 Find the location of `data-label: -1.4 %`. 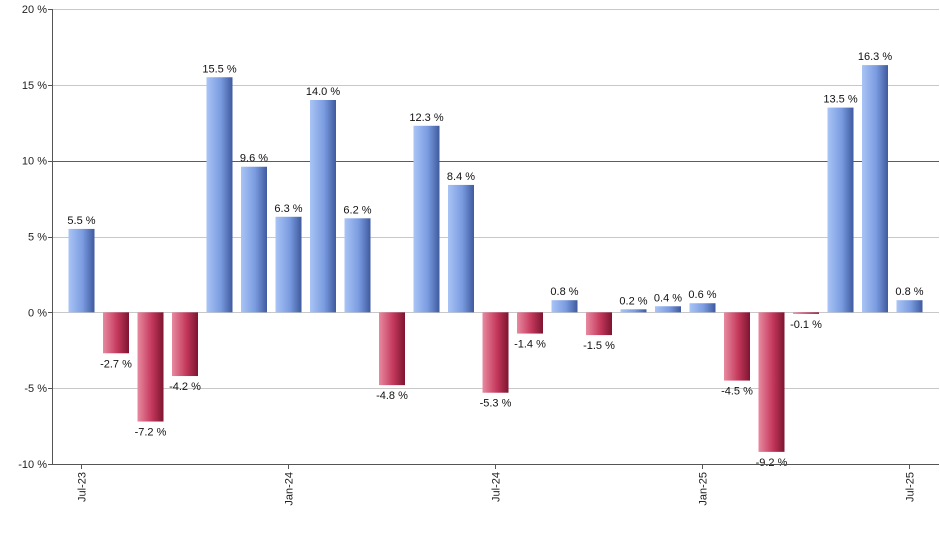

data-label: -1.4 % is located at coordinates (530, 345).